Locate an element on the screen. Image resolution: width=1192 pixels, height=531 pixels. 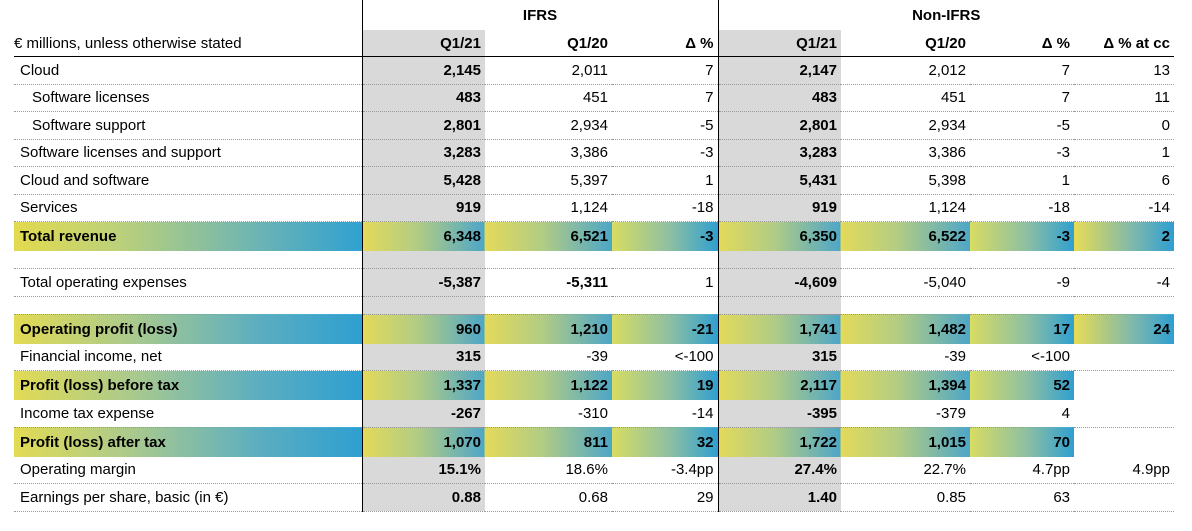
row-label: Operating profit (loss) is located at coordinates (188, 329).